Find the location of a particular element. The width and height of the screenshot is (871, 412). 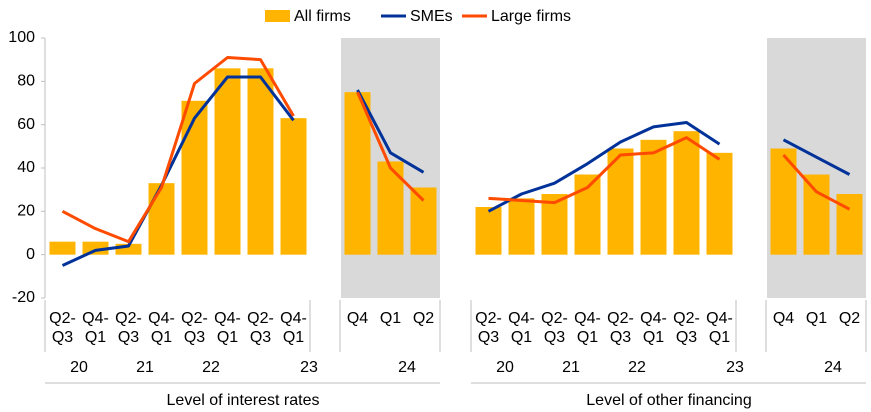

x-axis-title: Level of interest rates is located at coordinates (243, 400).